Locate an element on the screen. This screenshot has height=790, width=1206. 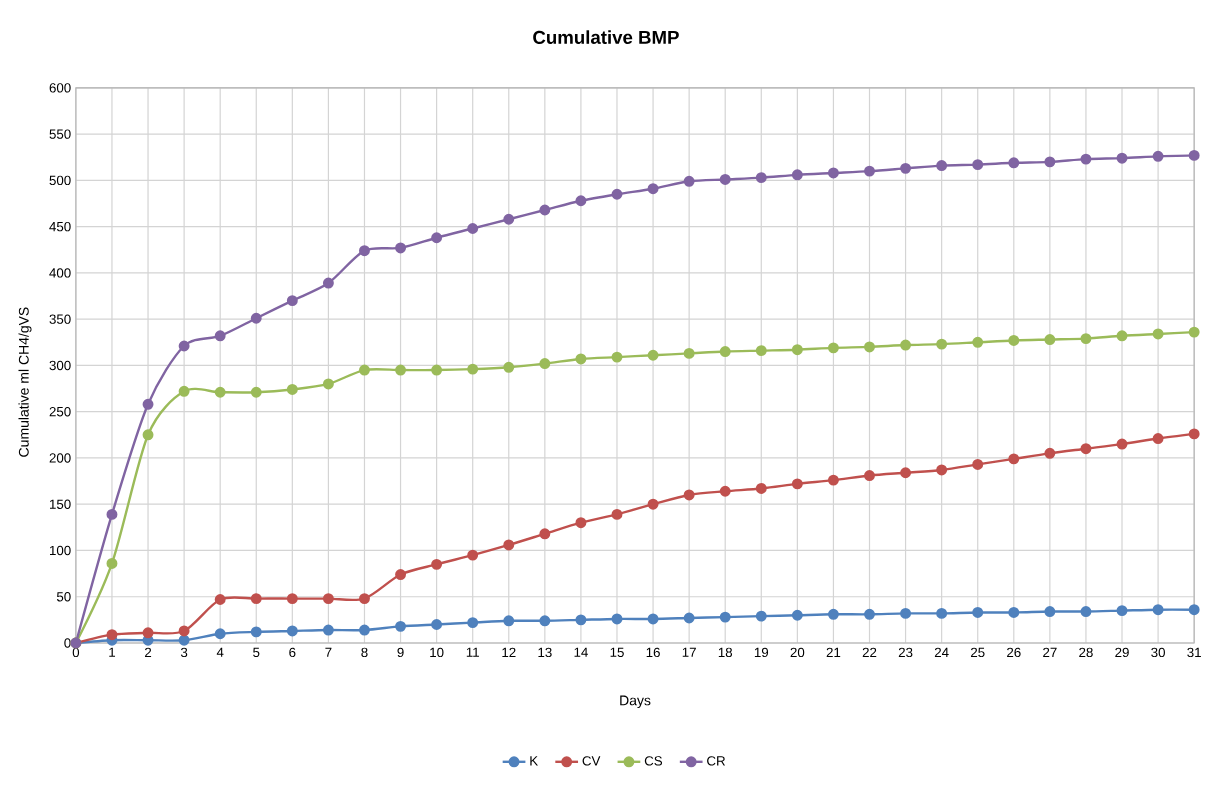
x-tick-label: 21 is located at coordinates (833, 652).